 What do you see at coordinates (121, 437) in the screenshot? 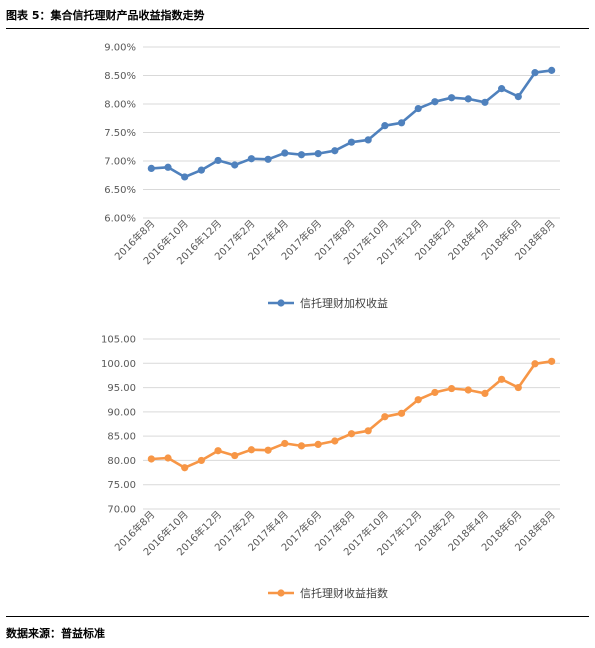
I see `y-tick-label: 85.00` at bounding box center [121, 437].